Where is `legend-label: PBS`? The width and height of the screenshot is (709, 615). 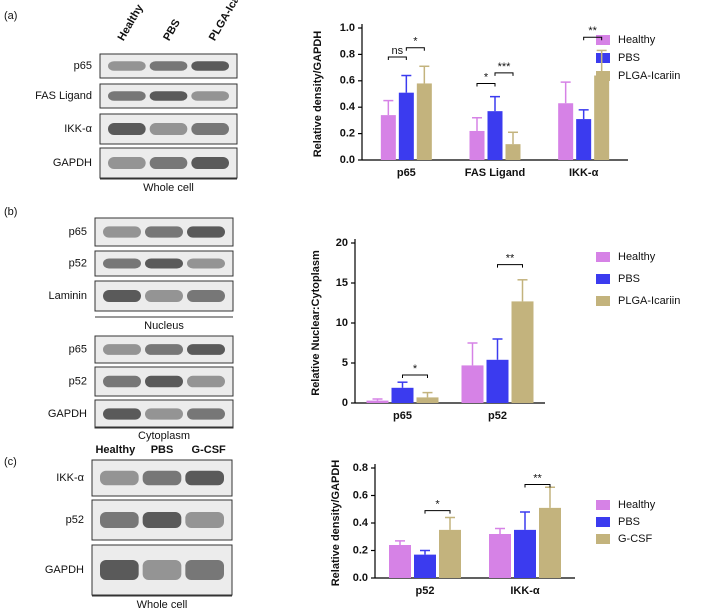
legend-label: PBS is located at coordinates (629, 279).